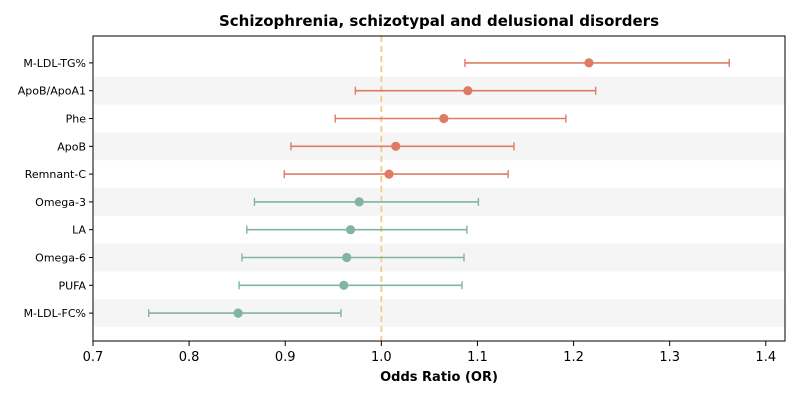  Describe the element at coordinates (477, 357) in the screenshot. I see `x-tick-label: 1.1` at that location.